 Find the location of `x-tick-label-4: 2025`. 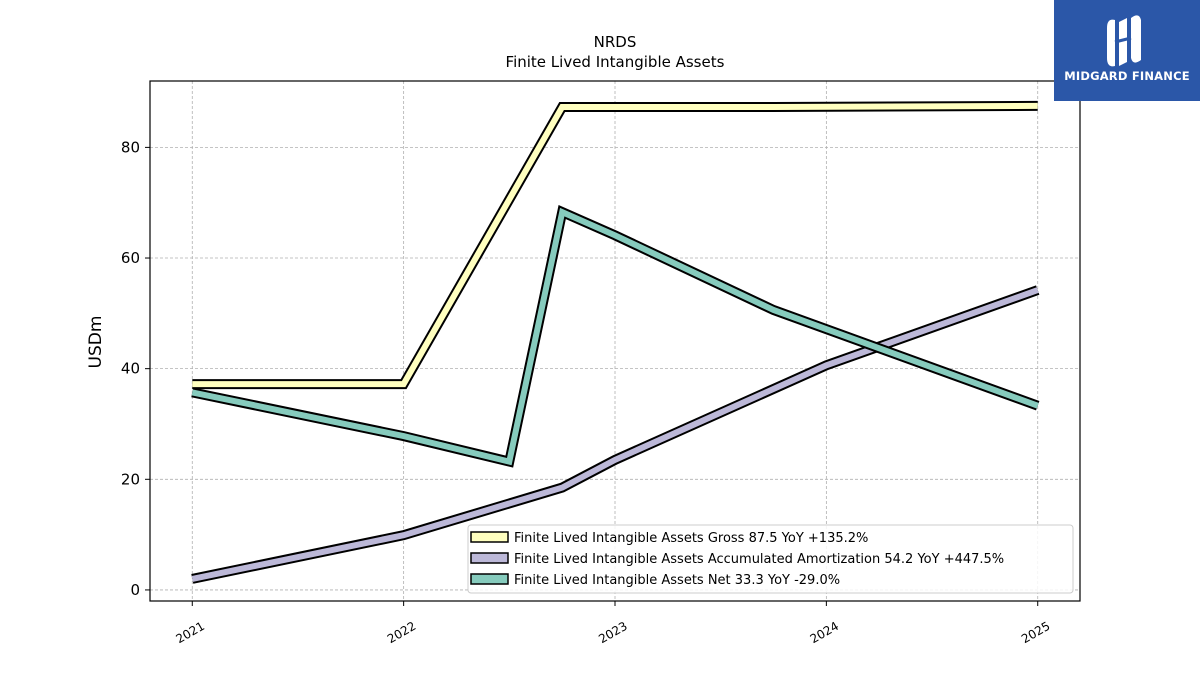

x-tick-label-4: 2025 is located at coordinates (1035, 632).